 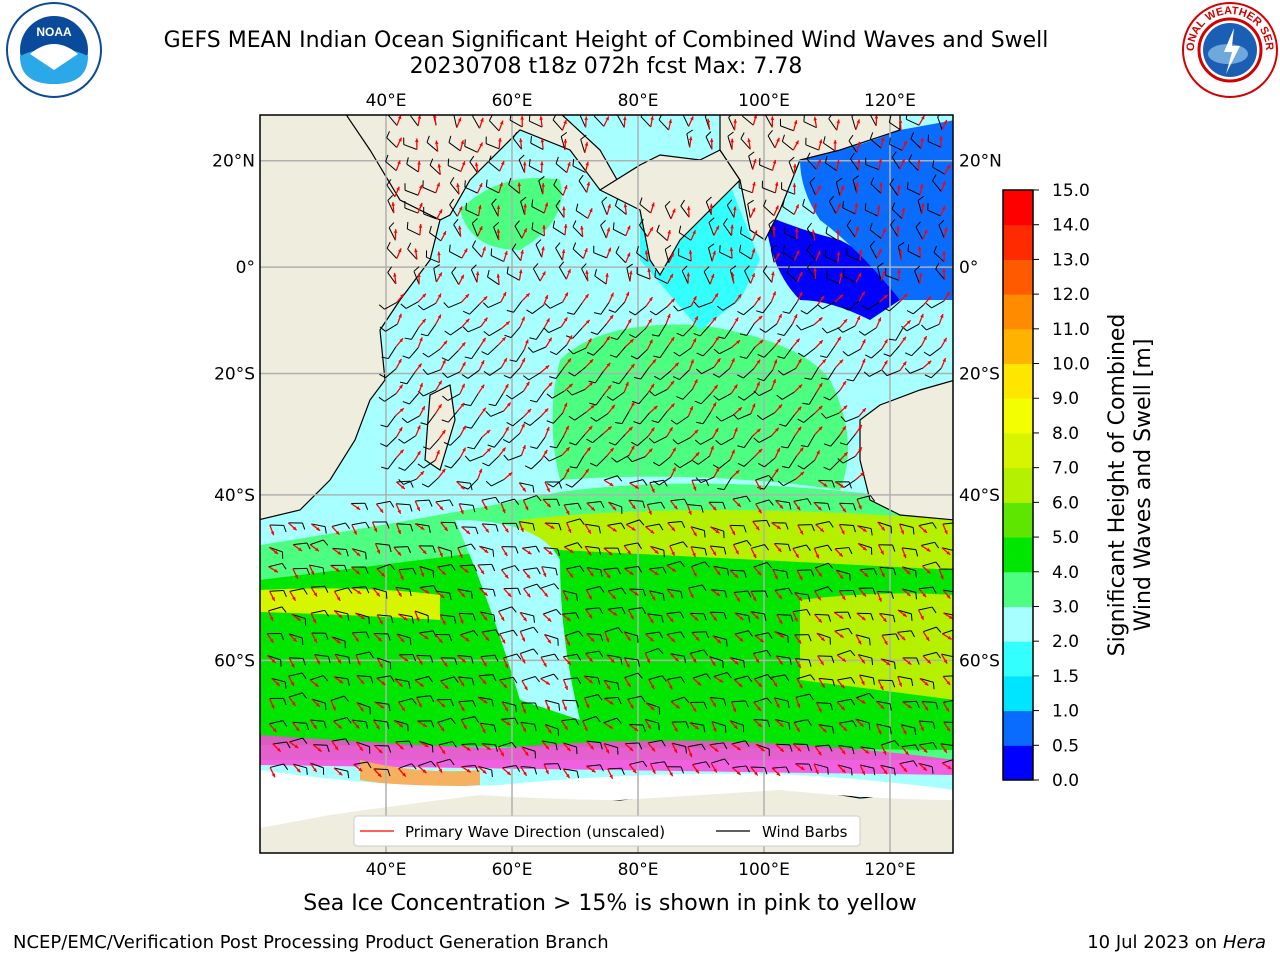 I want to click on colorbar-tick: 8.0, so click(x=1065, y=434).